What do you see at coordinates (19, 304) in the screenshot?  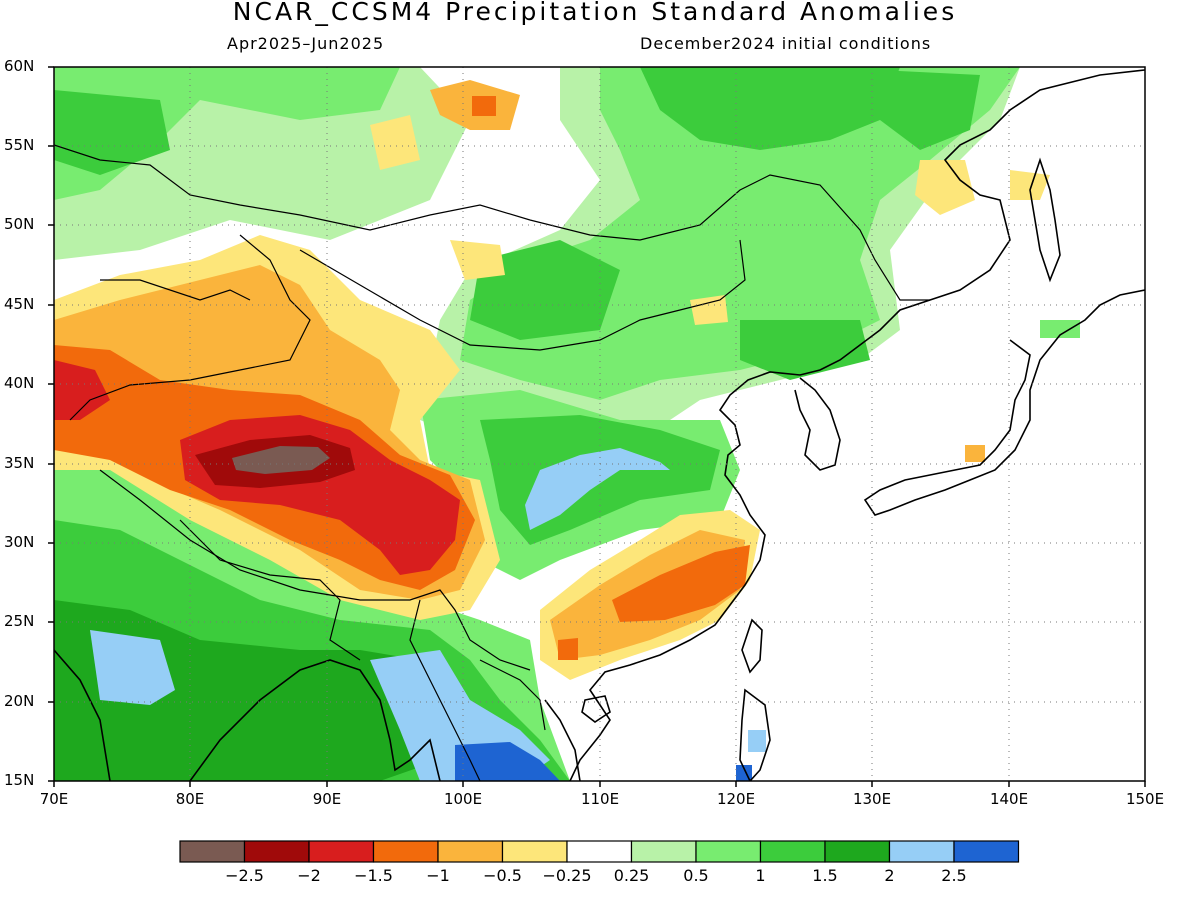 I see `lat-label: 45N` at bounding box center [19, 304].